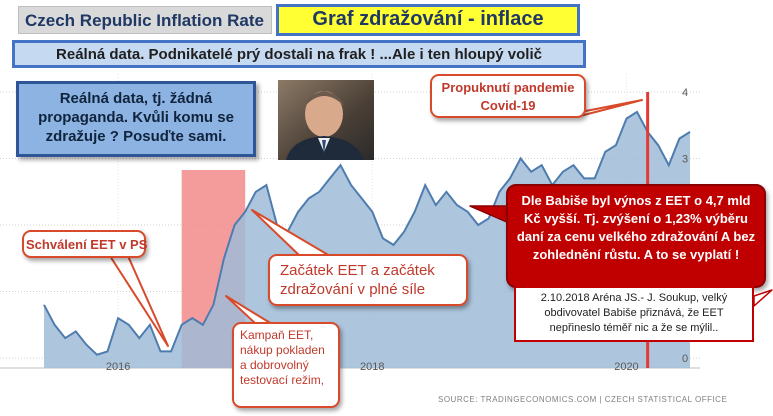 The image size is (773, 416). What do you see at coordinates (508, 96) in the screenshot?
I see `covid-callout: Propuknutí pandemie Covid-19` at bounding box center [508, 96].